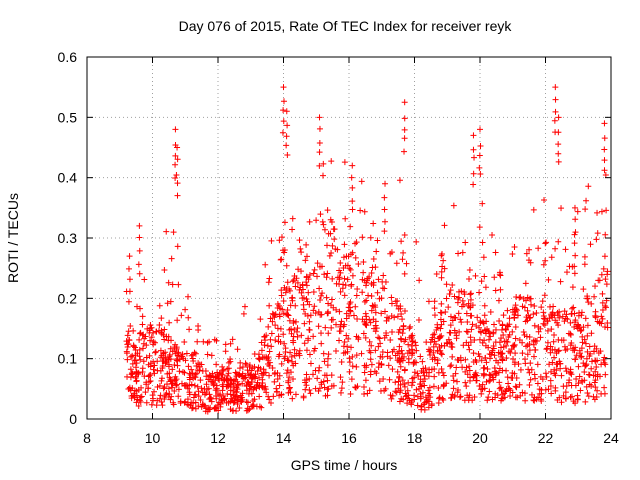  What do you see at coordinates (611, 438) in the screenshot?
I see `x-tick-label: 24` at bounding box center [611, 438].